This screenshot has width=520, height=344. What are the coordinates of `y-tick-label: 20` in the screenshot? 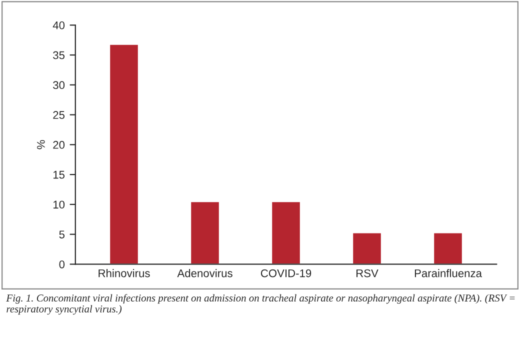 It's located at (59, 144).